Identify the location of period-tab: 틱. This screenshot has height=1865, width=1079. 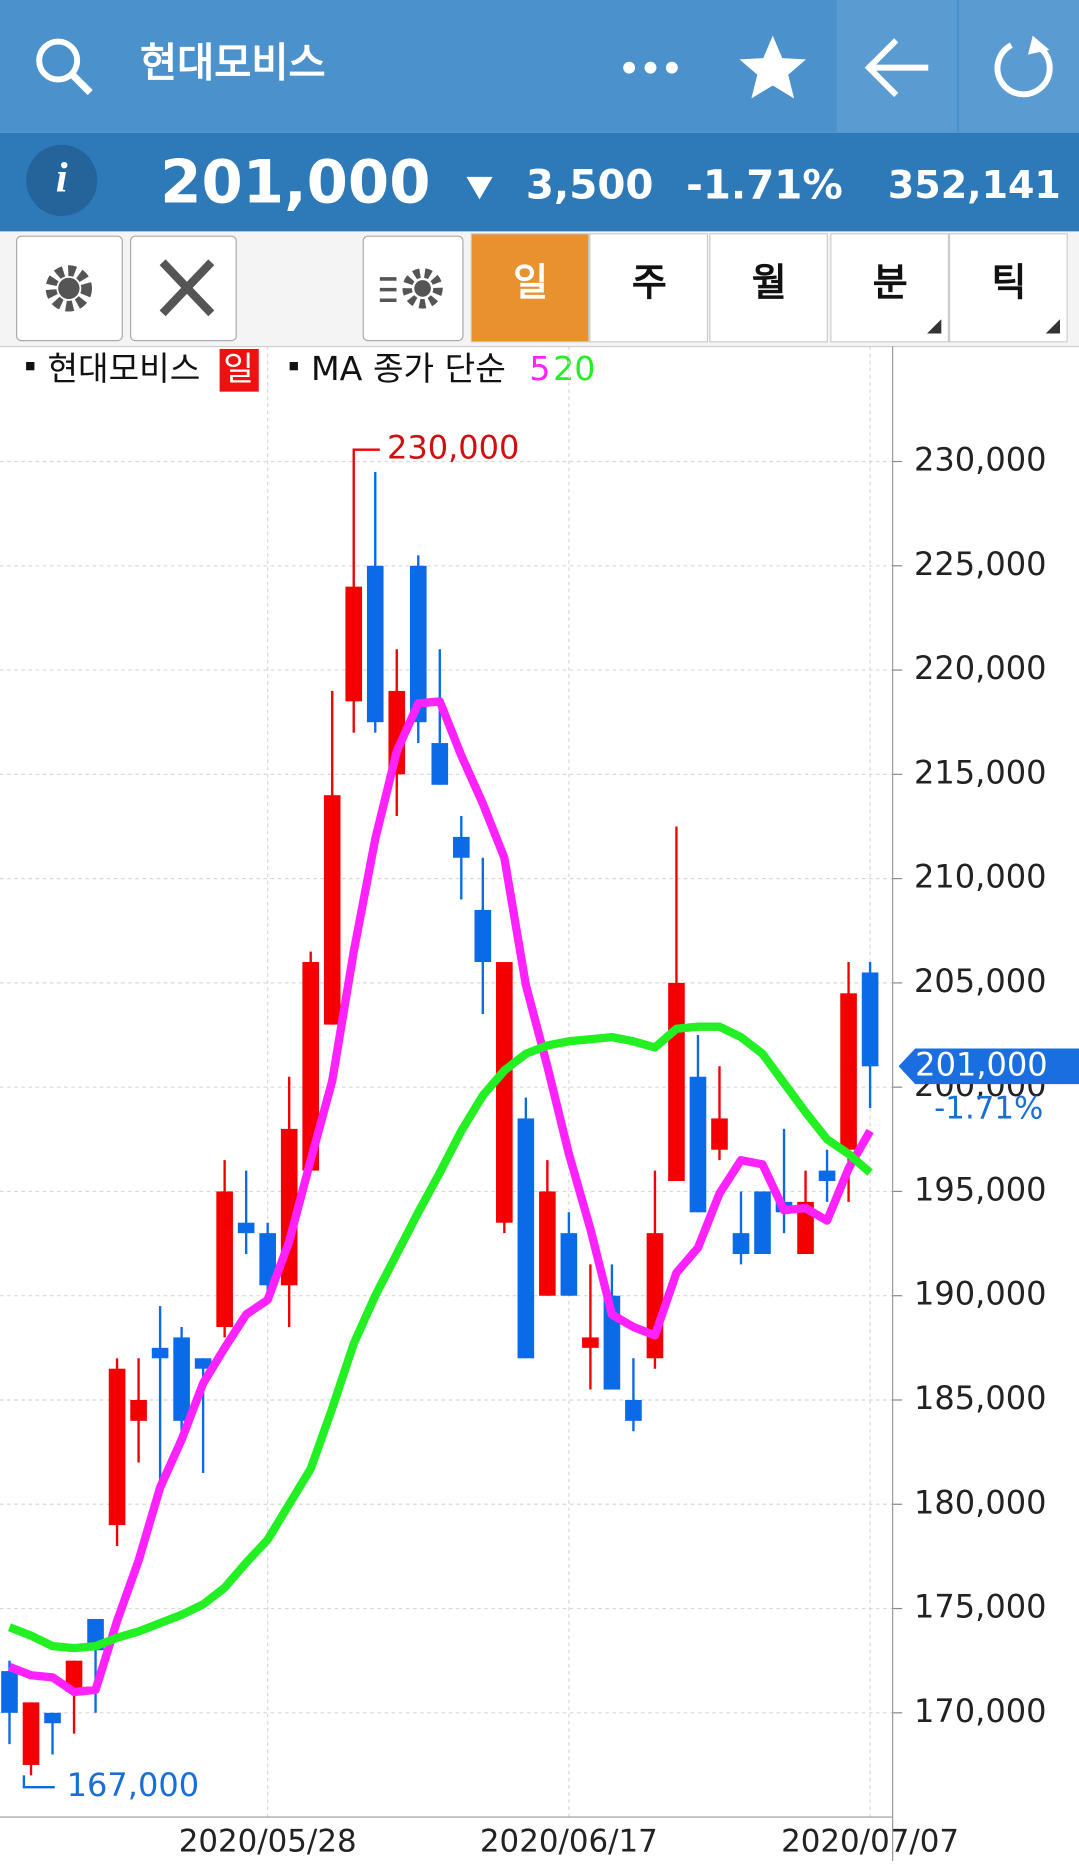
(1008, 288).